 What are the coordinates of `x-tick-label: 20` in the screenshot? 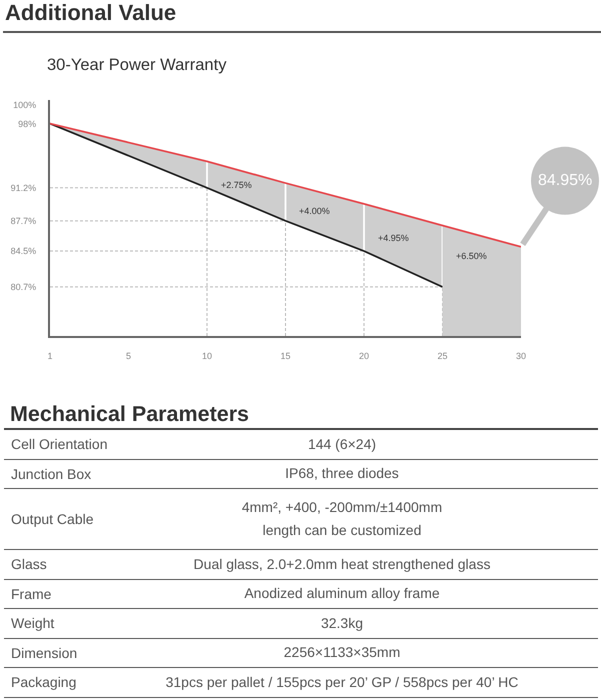 It's located at (364, 355).